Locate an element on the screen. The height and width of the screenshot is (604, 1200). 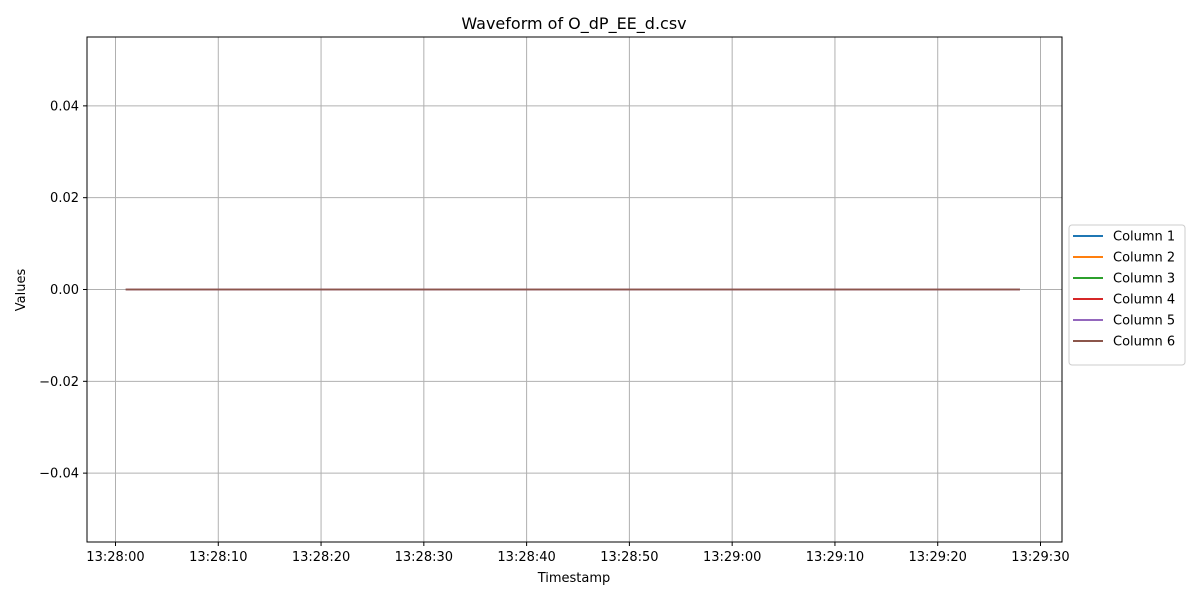
chart-title: Waveform of O_dP_EE_d.csv is located at coordinates (573, 24).